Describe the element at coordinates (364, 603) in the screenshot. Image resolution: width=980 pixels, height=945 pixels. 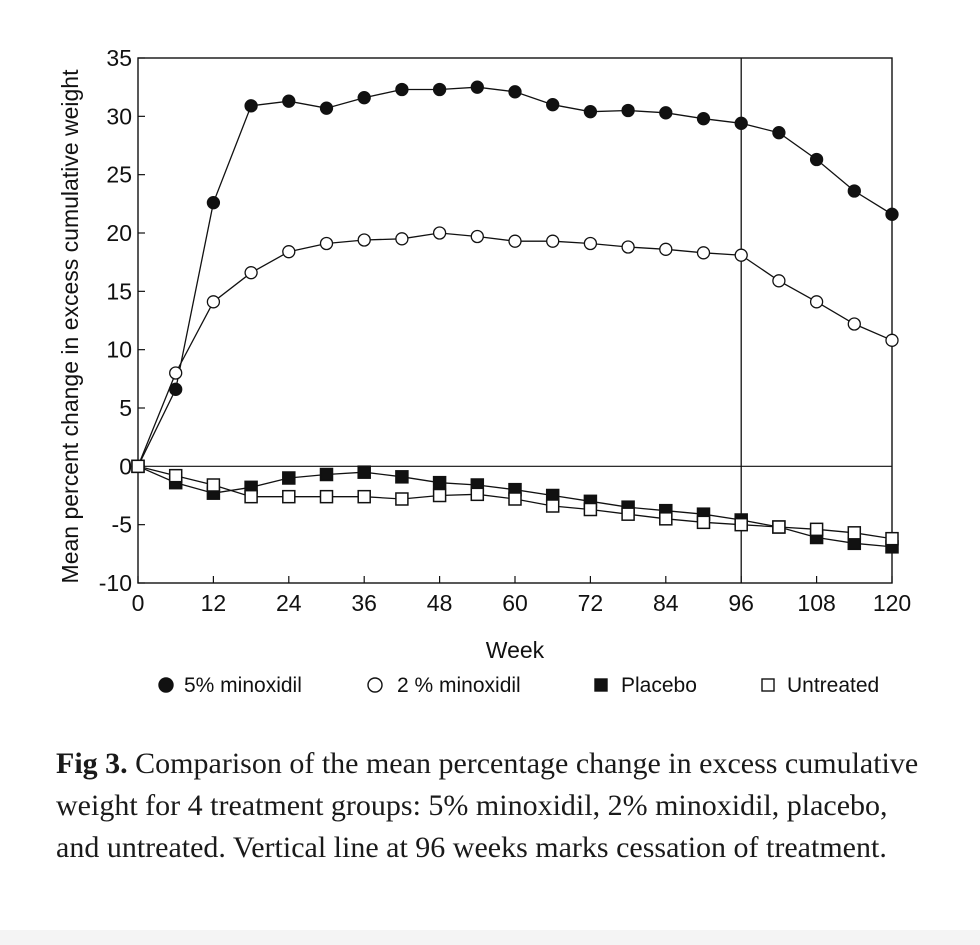
I see `x-tick-label: 36` at that location.